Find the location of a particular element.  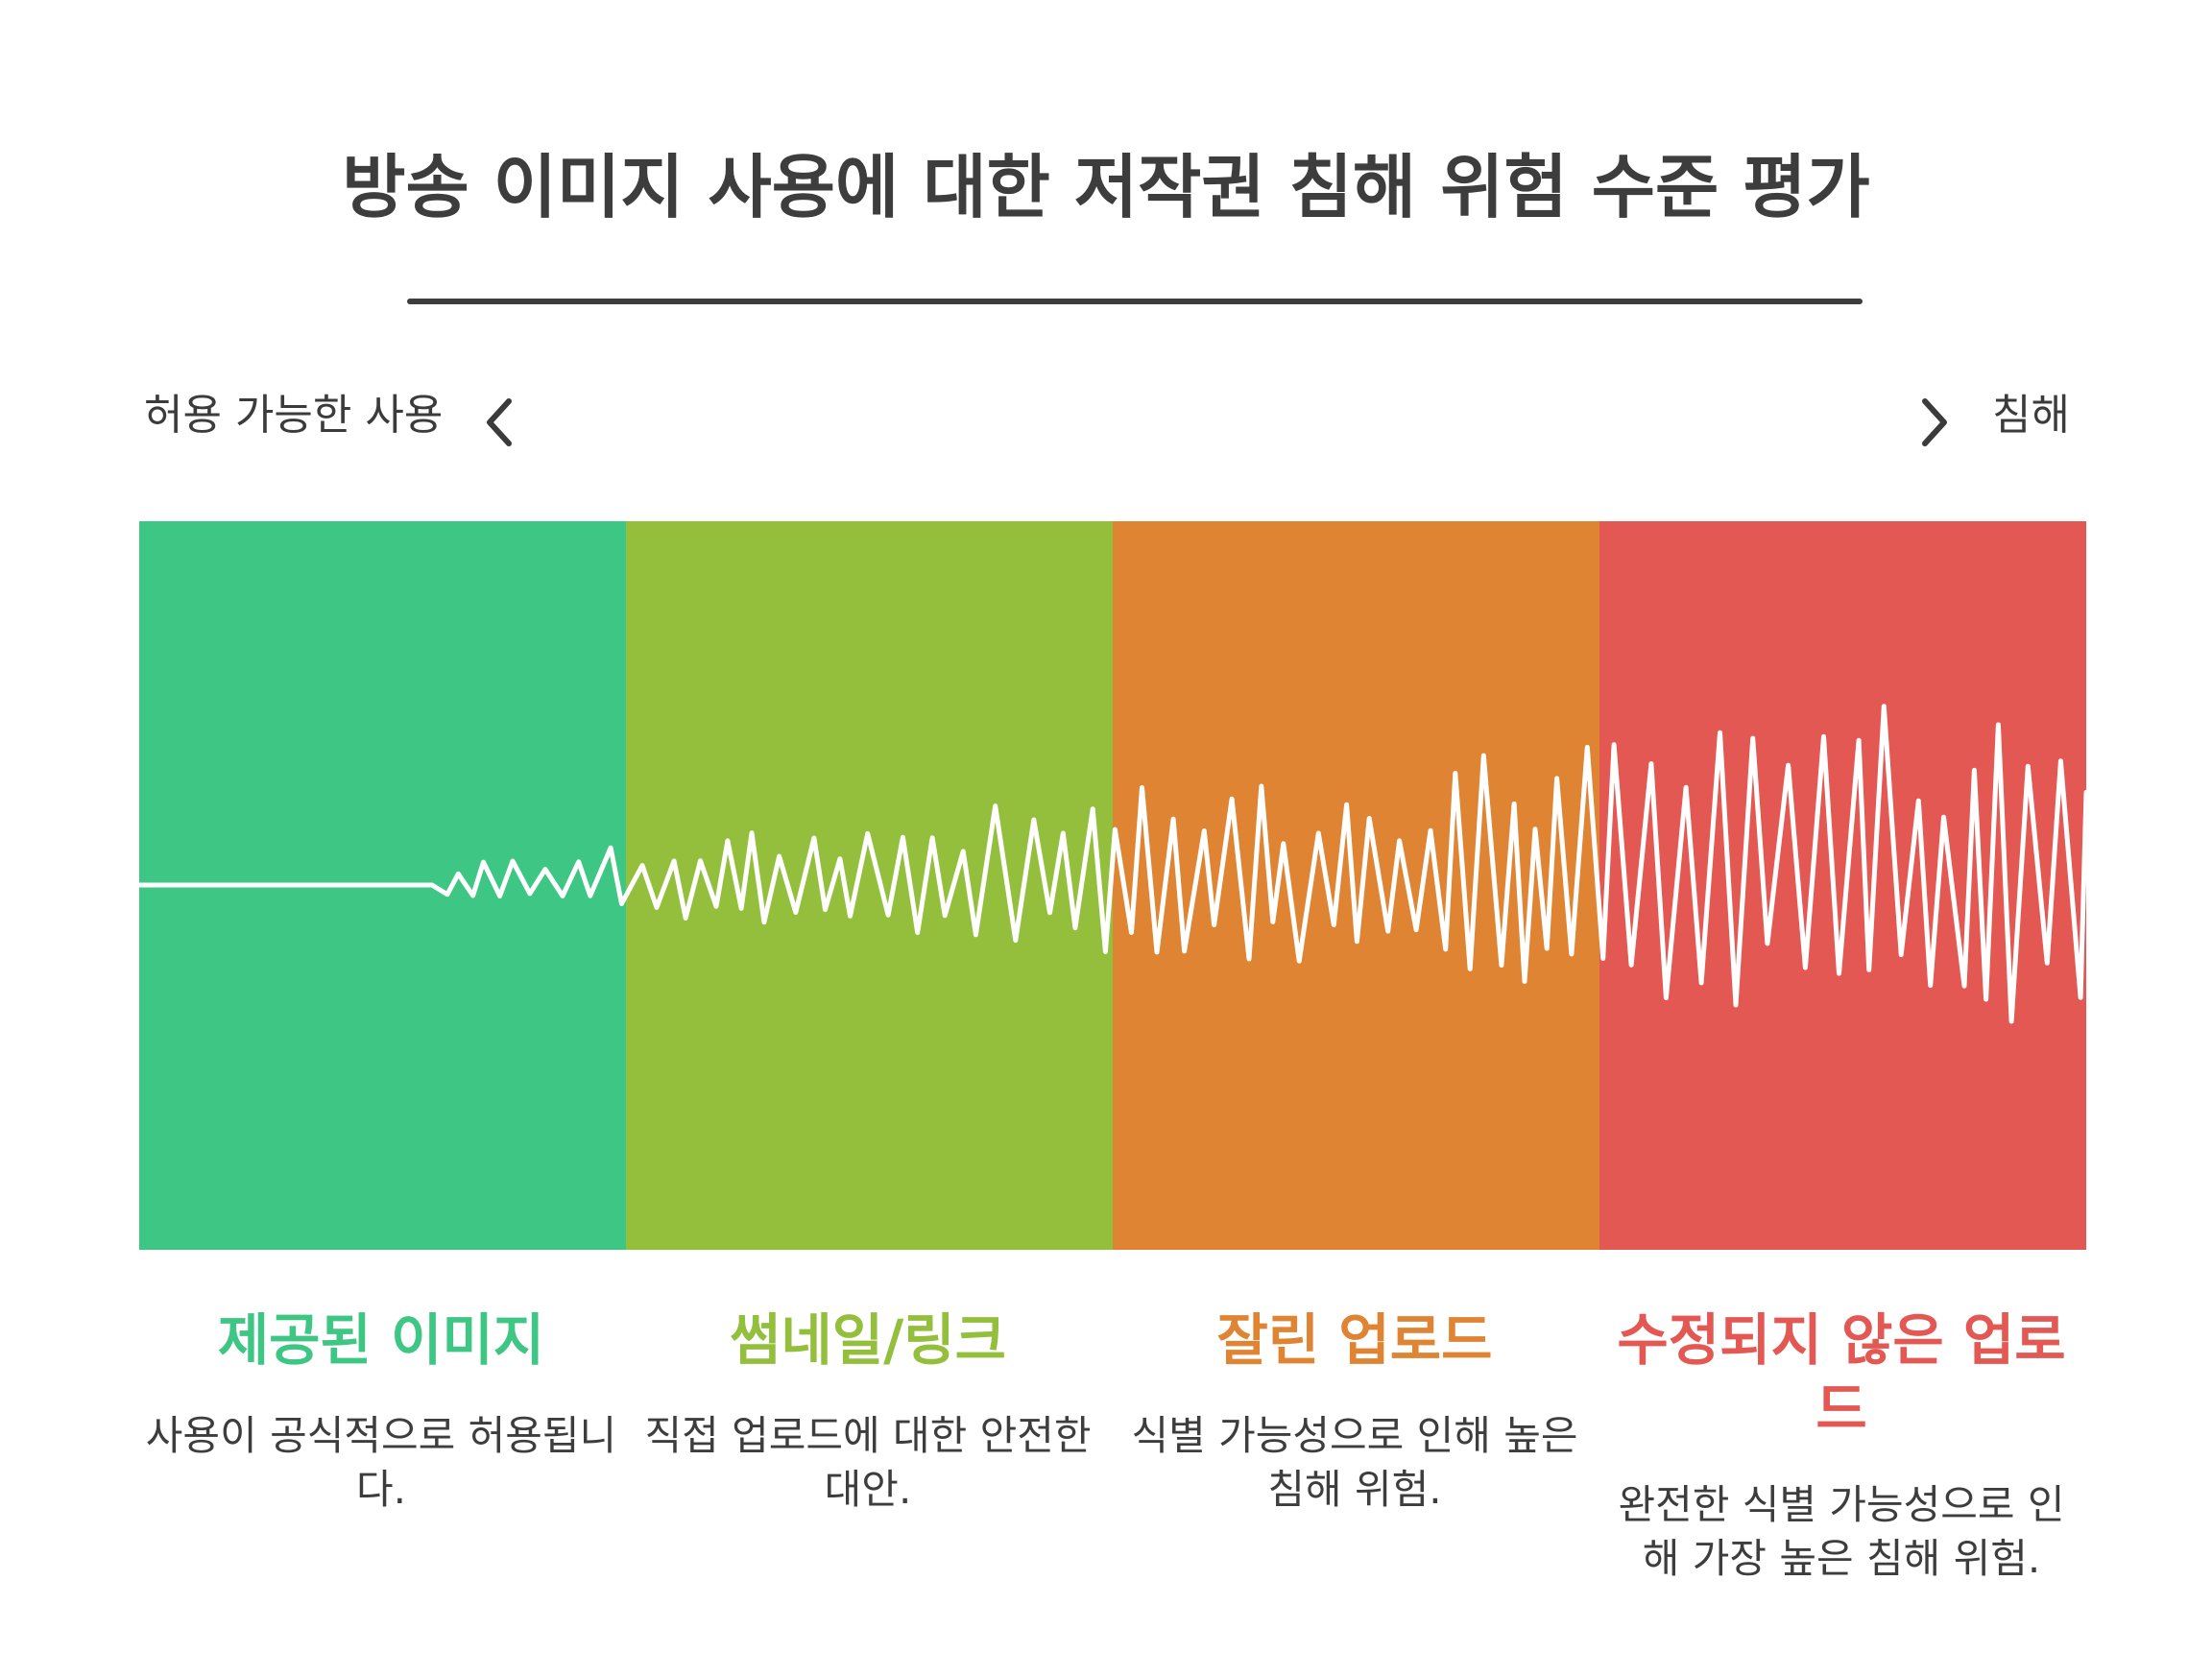

level-thumbnail-link: 썸네일/링크 직접 업로드에 대한 안전한 대안. is located at coordinates (868, 1411).